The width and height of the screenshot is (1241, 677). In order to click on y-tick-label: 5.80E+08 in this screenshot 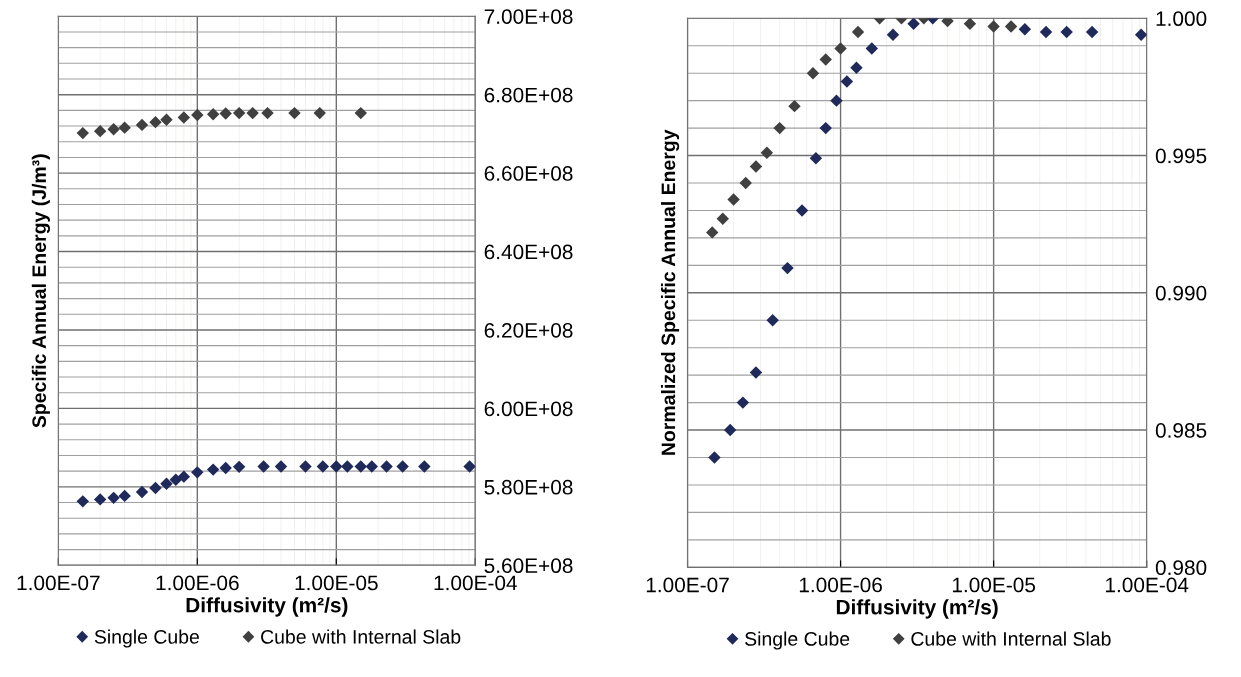, I will do `click(528, 487)`.